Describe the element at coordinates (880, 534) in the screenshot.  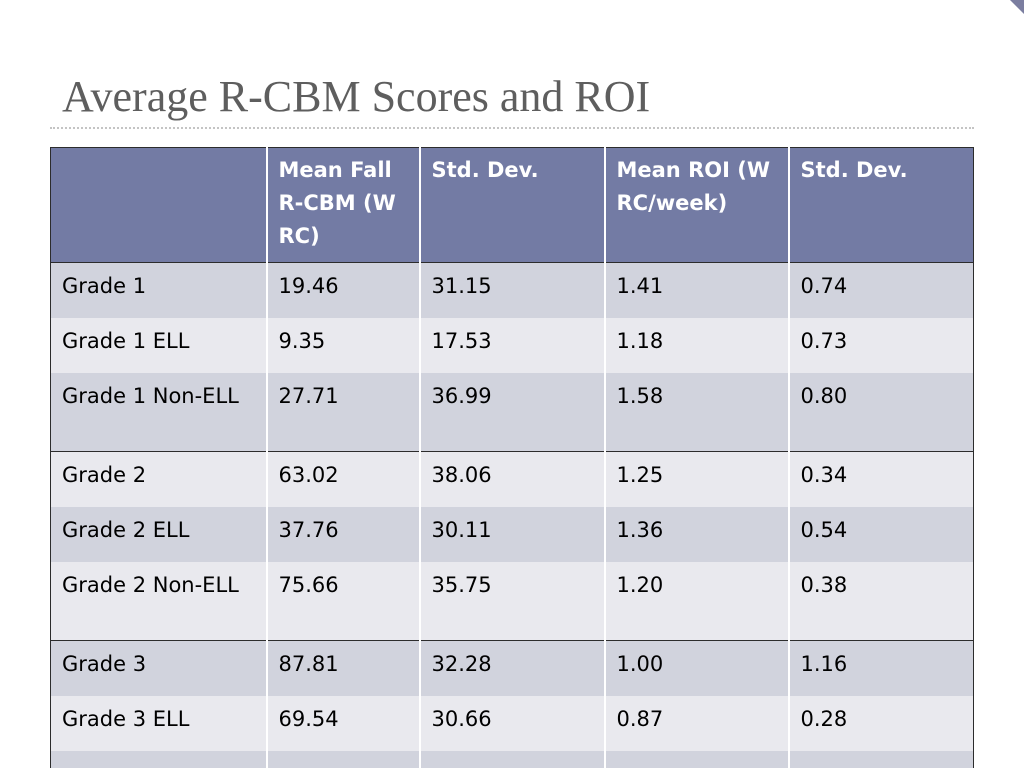
I see `roi-std-dev-cell: 0.54` at that location.